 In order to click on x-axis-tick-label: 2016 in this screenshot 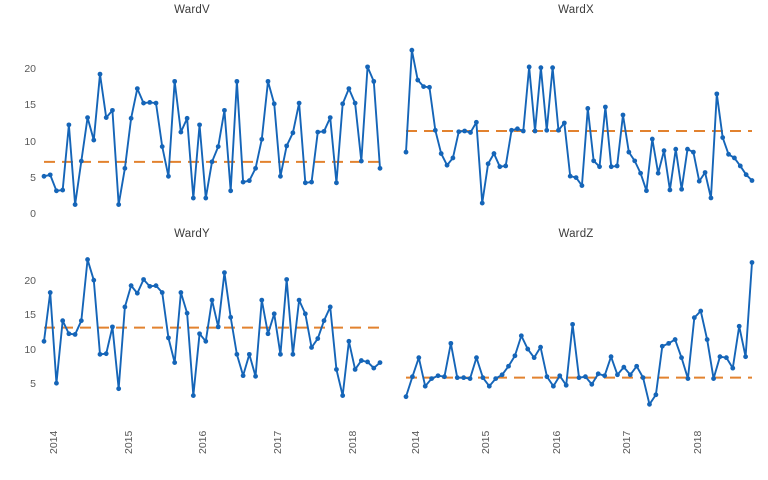, I will do `click(203, 442)`.